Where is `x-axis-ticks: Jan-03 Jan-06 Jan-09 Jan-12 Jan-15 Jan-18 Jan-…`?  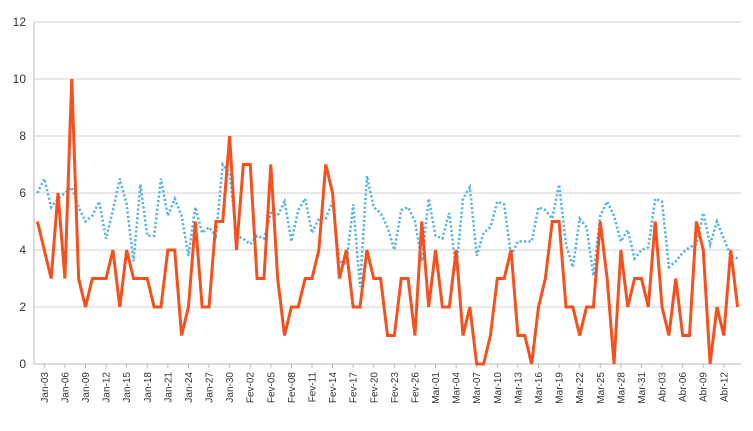
x-axis-ticks: Jan-03 Jan-06 Jan-09 Jan-12 Jan-15 Jan-18 Jan-… is located at coordinates (385, 384).